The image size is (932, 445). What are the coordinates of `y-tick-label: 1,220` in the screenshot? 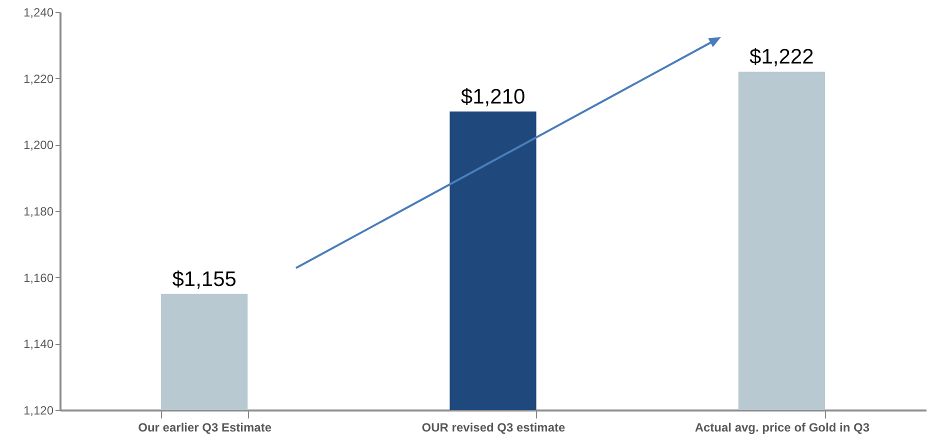 It's located at (38, 79).